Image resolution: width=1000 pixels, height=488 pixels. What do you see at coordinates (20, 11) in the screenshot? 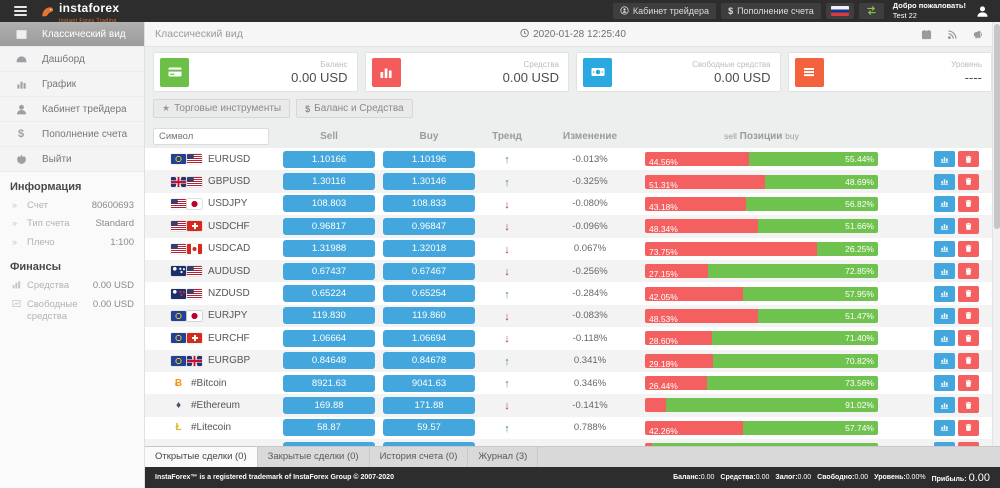
I see `menu-icon` at bounding box center [20, 11].